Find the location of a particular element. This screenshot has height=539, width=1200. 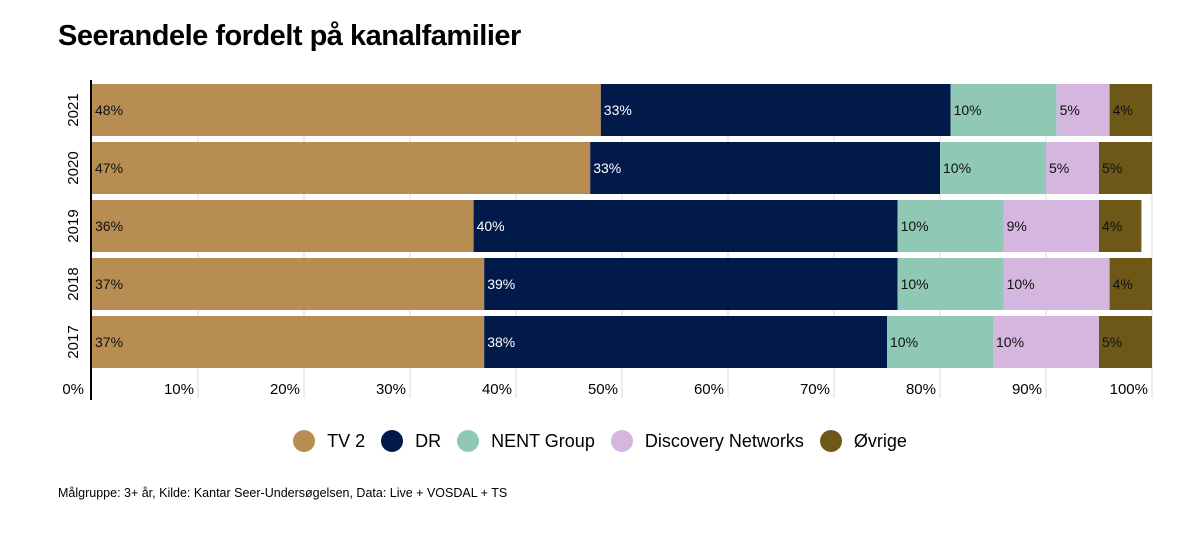

legend-item: Discovery Networks is located at coordinates (707, 441).